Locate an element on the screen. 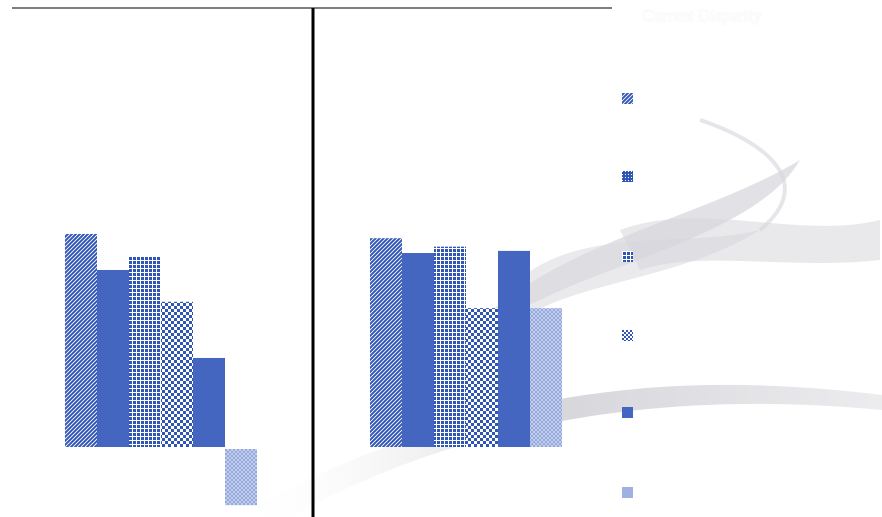 This screenshot has height=517, width=882. legend-label: Current Disparity is located at coordinates (702, 15).